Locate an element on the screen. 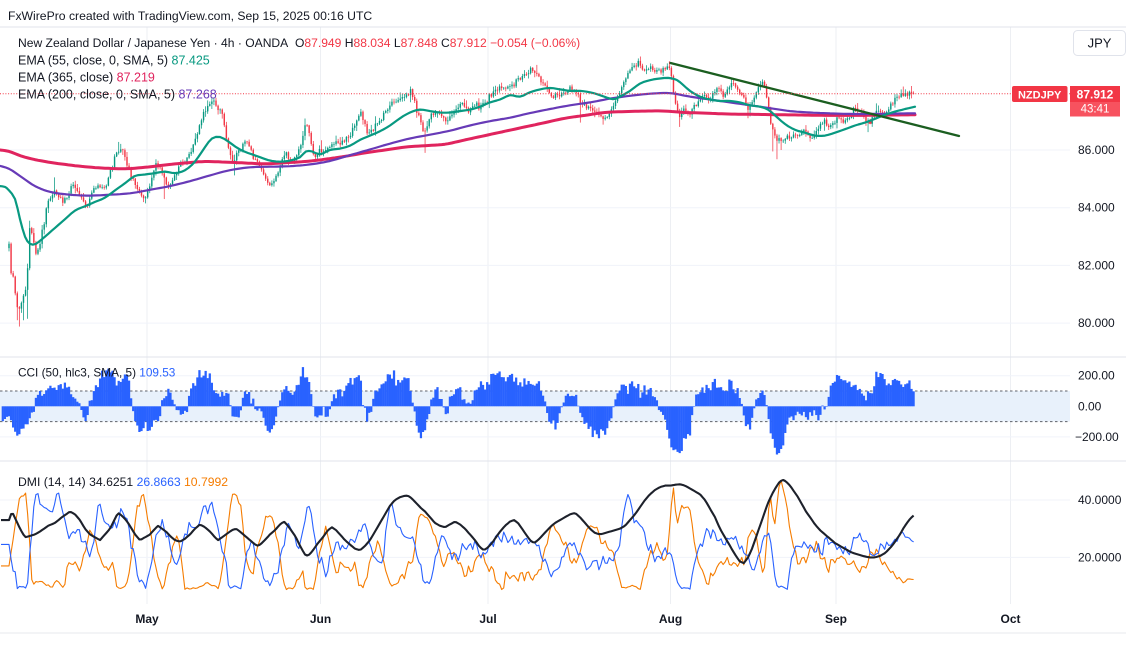  svg-text: 43:41 is located at coordinates (1095, 110).